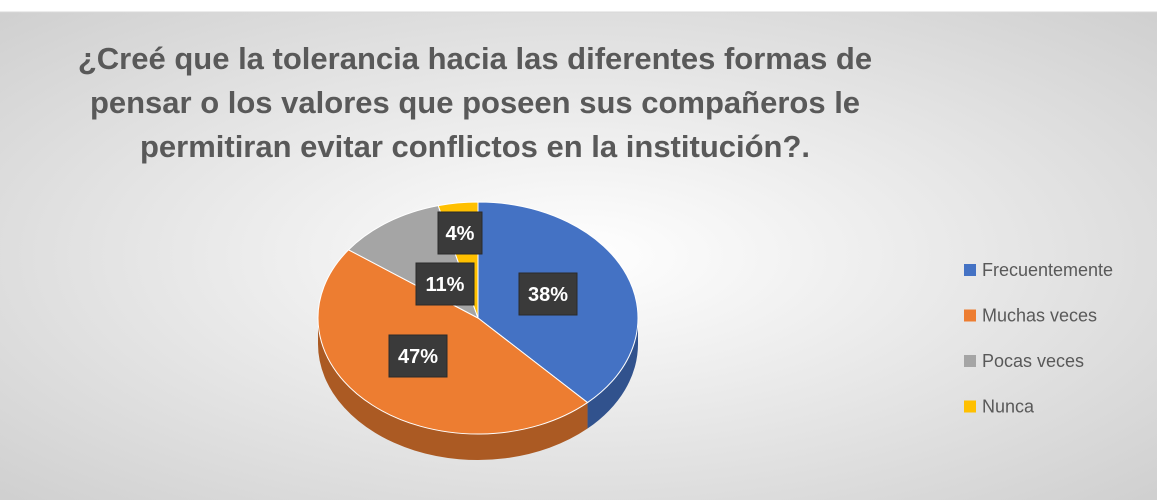 This screenshot has height=500, width=1157. What do you see at coordinates (1047, 270) in the screenshot?
I see `legend-label: Frecuentemente` at bounding box center [1047, 270].